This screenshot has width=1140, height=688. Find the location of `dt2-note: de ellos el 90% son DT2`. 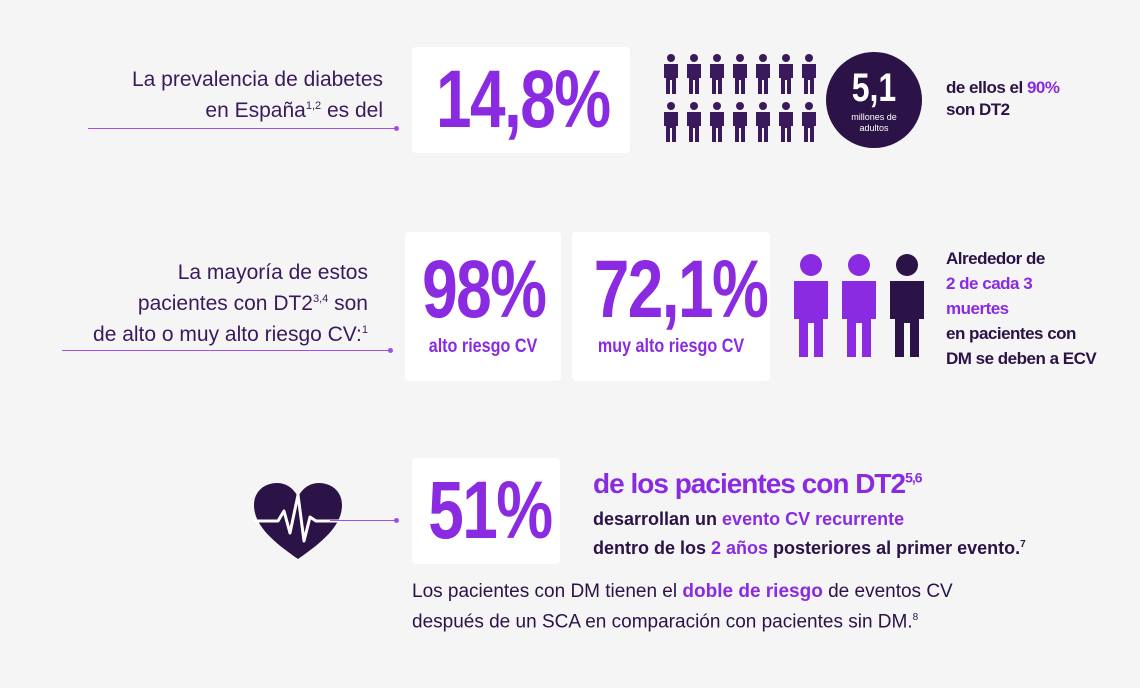

dt2-note: de ellos el 90% son DT2 is located at coordinates (1003, 99).